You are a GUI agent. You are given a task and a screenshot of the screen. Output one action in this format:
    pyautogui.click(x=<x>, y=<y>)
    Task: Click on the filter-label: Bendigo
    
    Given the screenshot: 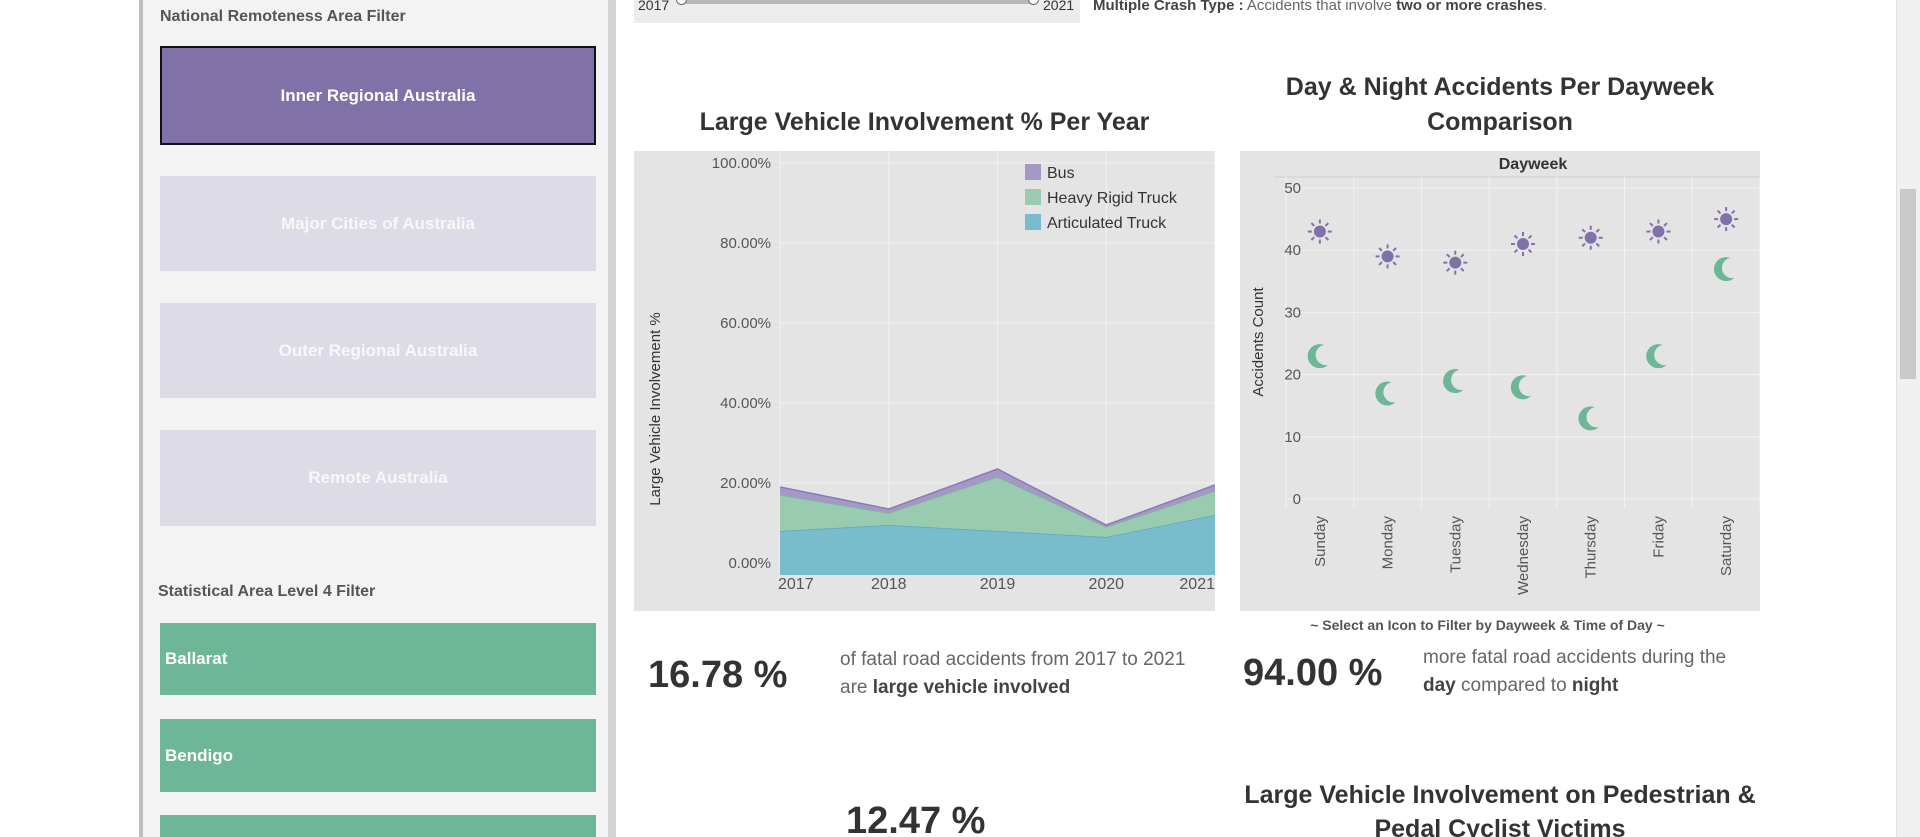 What is the action you would take?
    pyautogui.click(x=199, y=755)
    